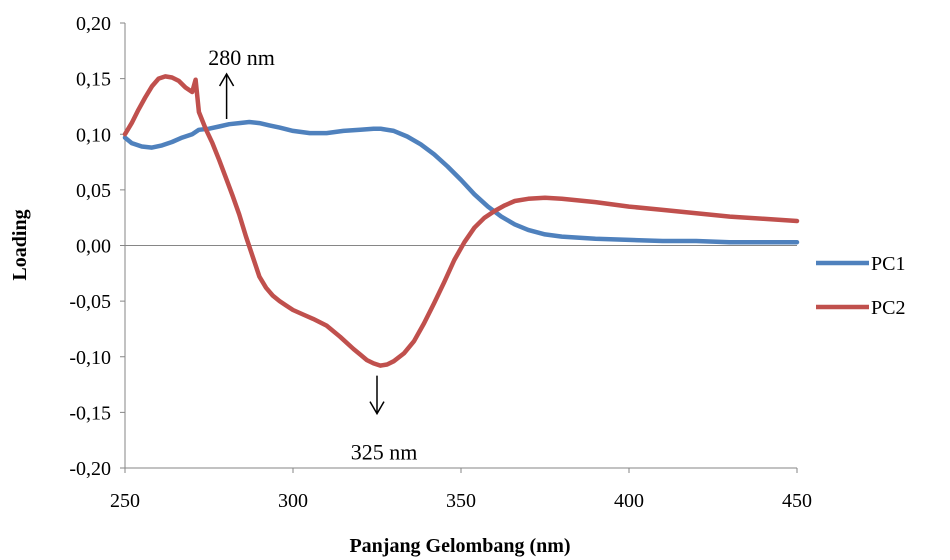 This screenshot has height=560, width=950. Describe the element at coordinates (90, 413) in the screenshot. I see `y-tick-label: -0,15` at that location.